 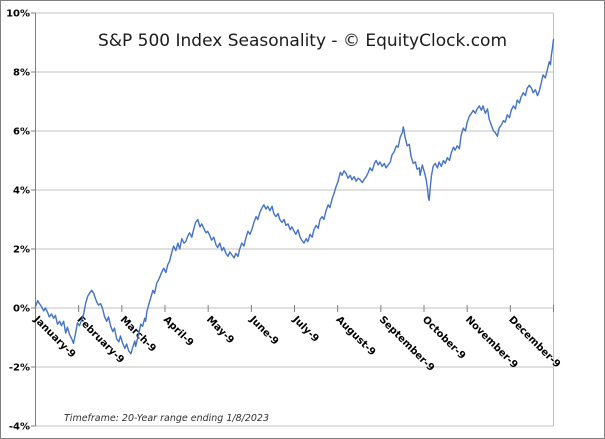 What do you see at coordinates (33, 219) in the screenshot?
I see `y-axis-ticks` at bounding box center [33, 219].